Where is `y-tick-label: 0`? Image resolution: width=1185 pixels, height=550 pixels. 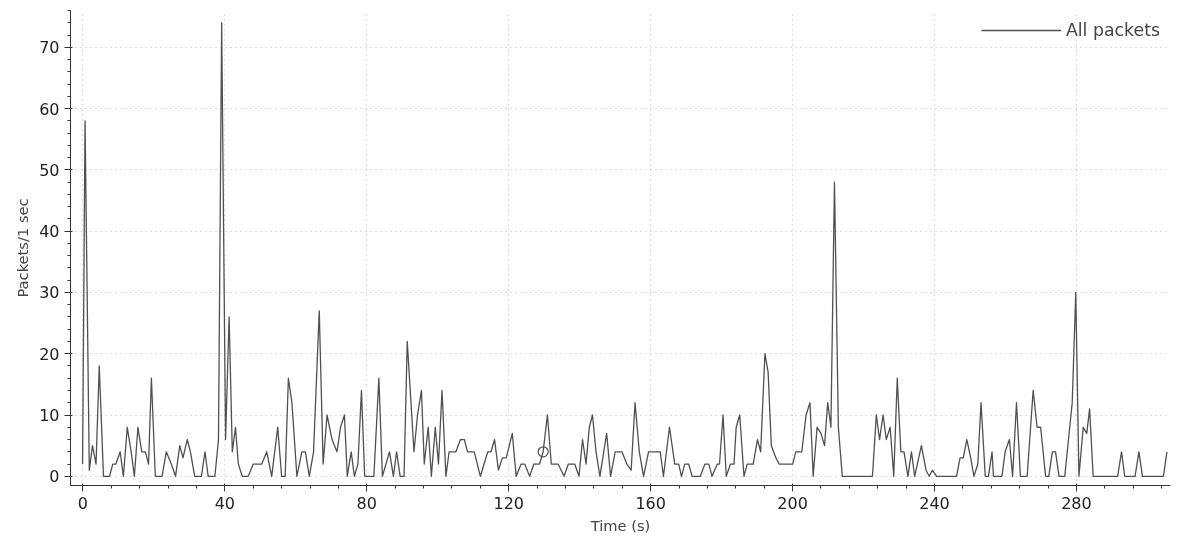
y-tick-label: 0 is located at coordinates (54, 477).